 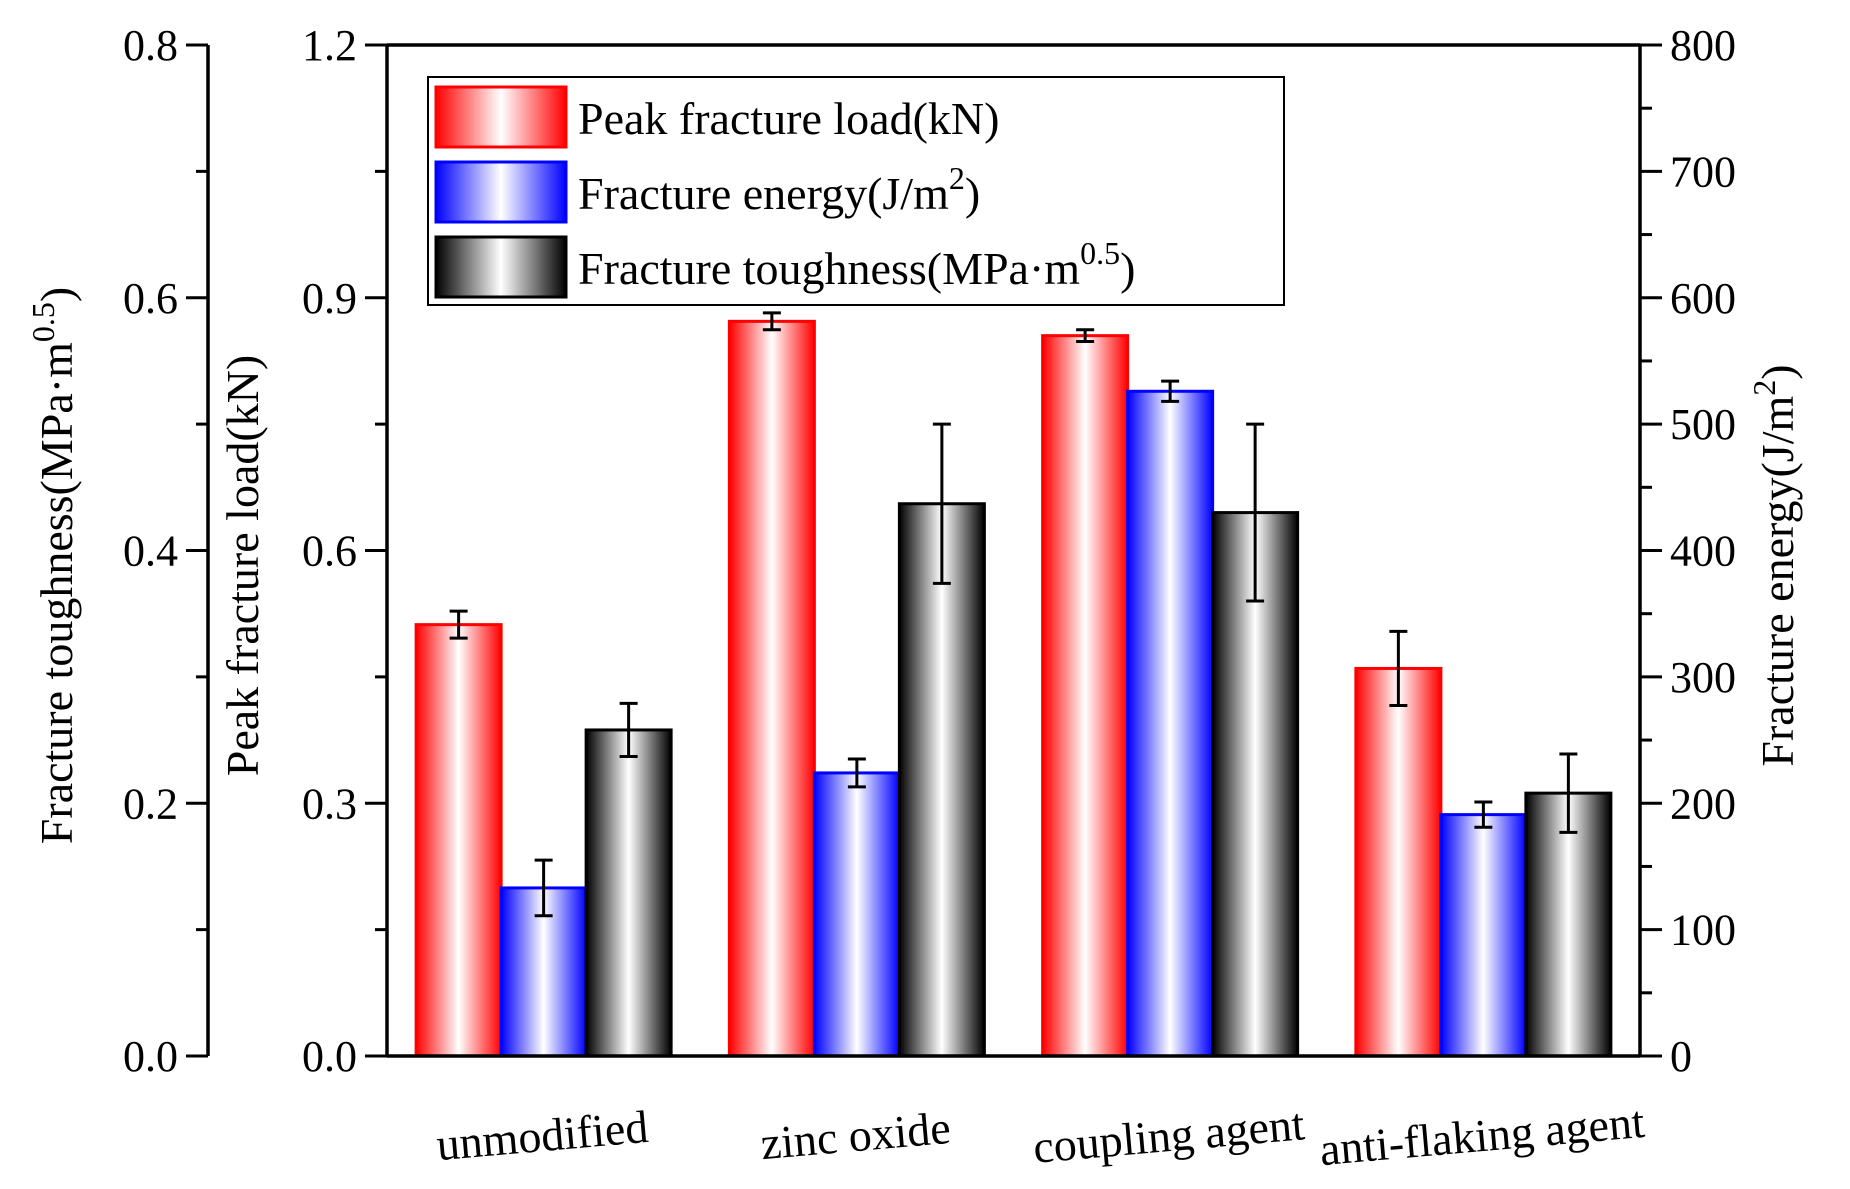 What do you see at coordinates (1703, 171) in the screenshot?
I see `right-tick-label-7: 700` at bounding box center [1703, 171].